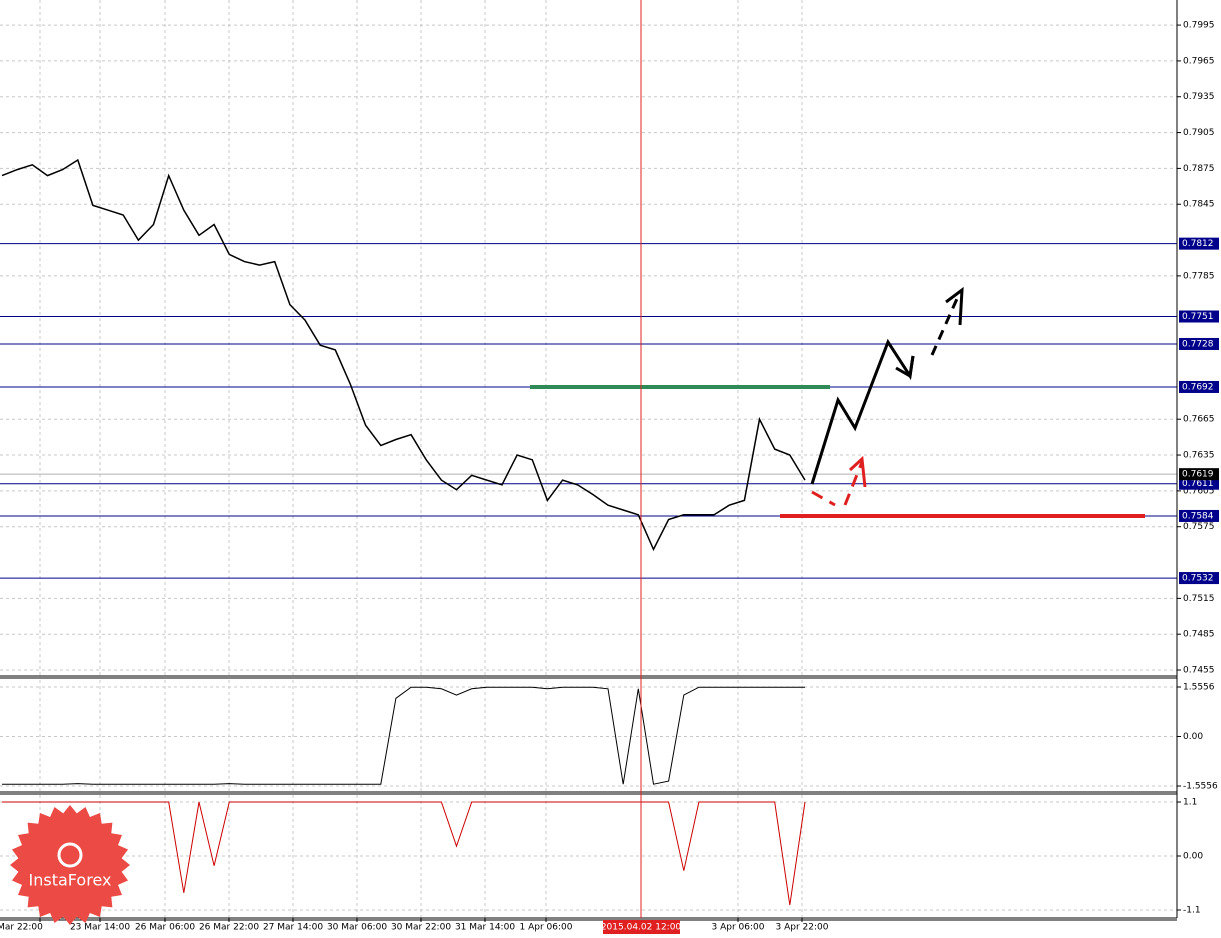  I want to click on y-tick-label: -1.1, so click(1192, 910).